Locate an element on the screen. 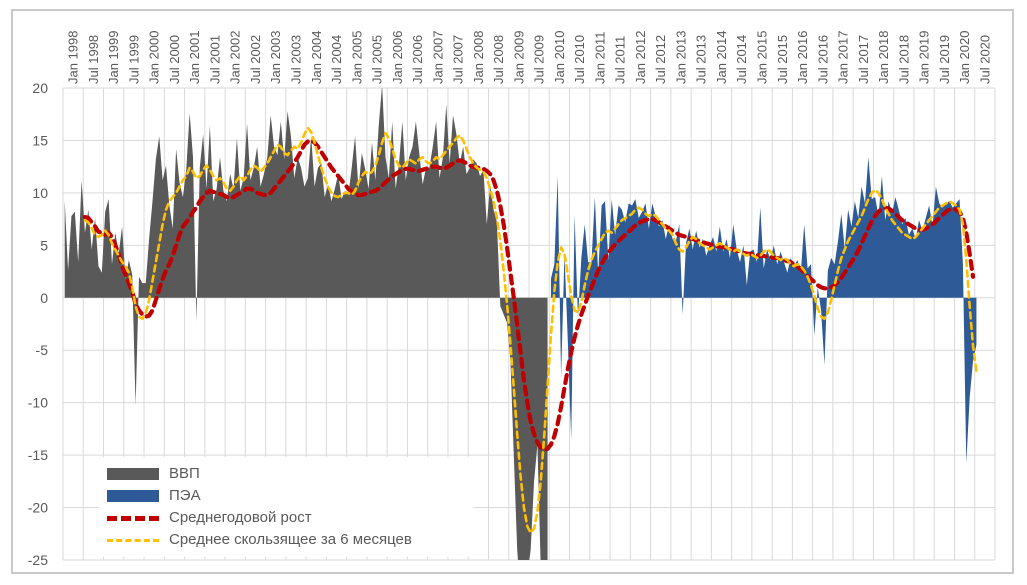  legend-item-moving-average: Среднее скользящее за 6 месяцев is located at coordinates (286, 540).